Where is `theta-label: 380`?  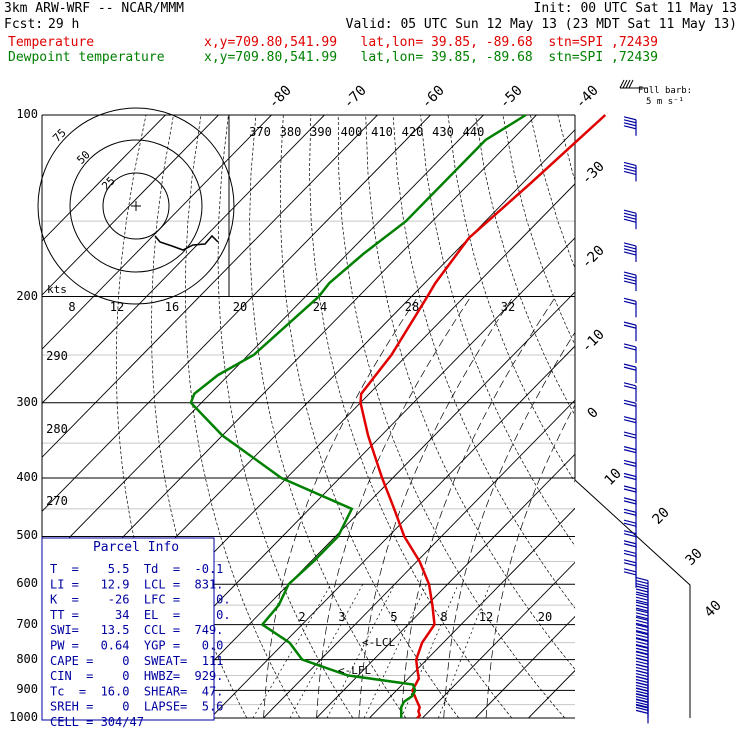 theta-label: 380 is located at coordinates (291, 132).